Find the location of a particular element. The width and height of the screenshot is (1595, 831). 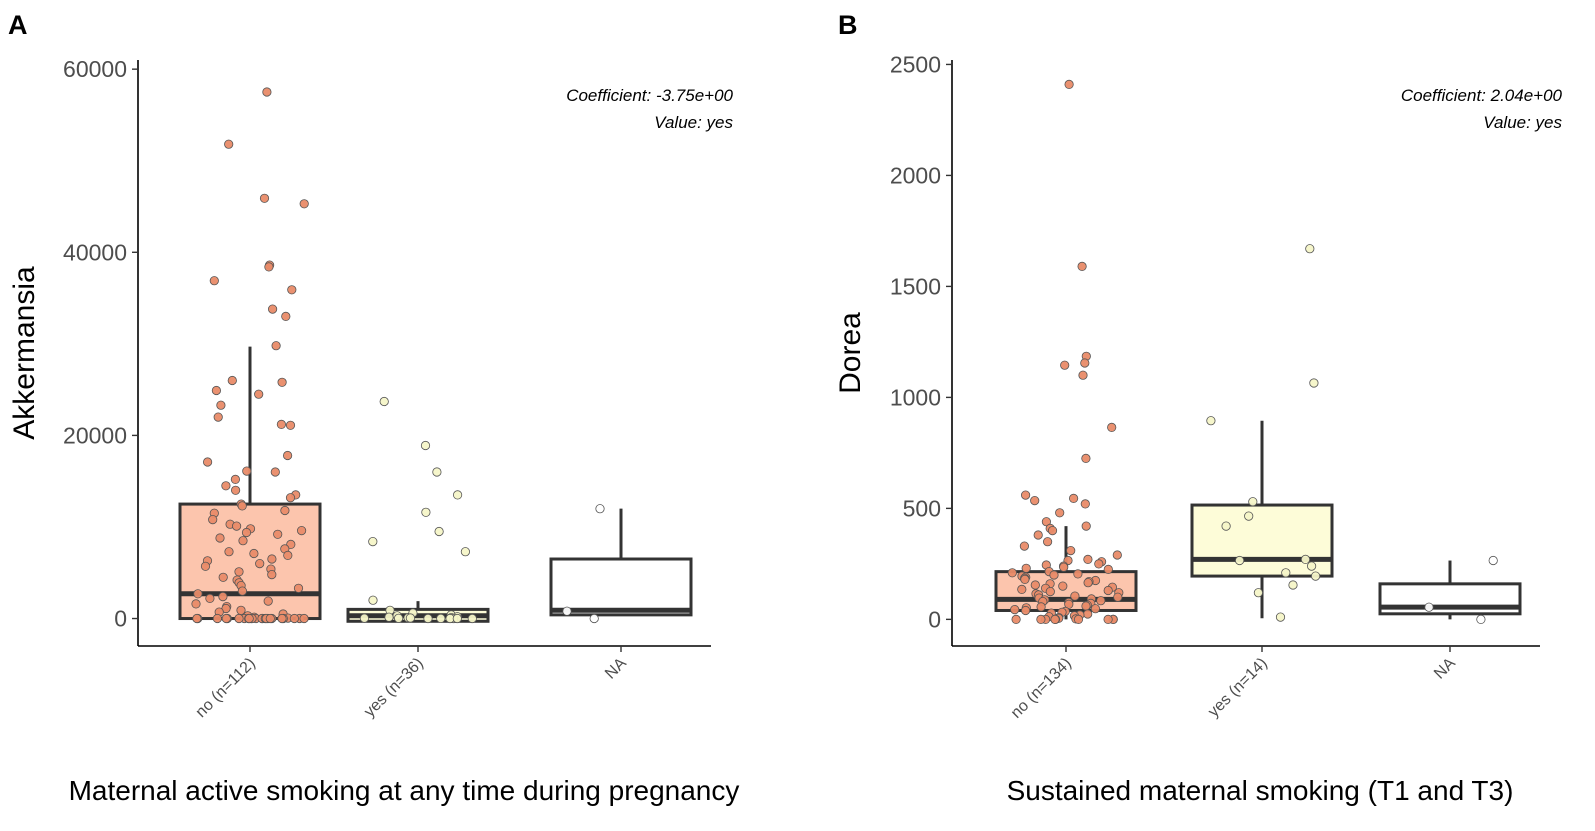

coefficient-annotation: Coefficient: 2.04e+00 is located at coordinates (1482, 95).